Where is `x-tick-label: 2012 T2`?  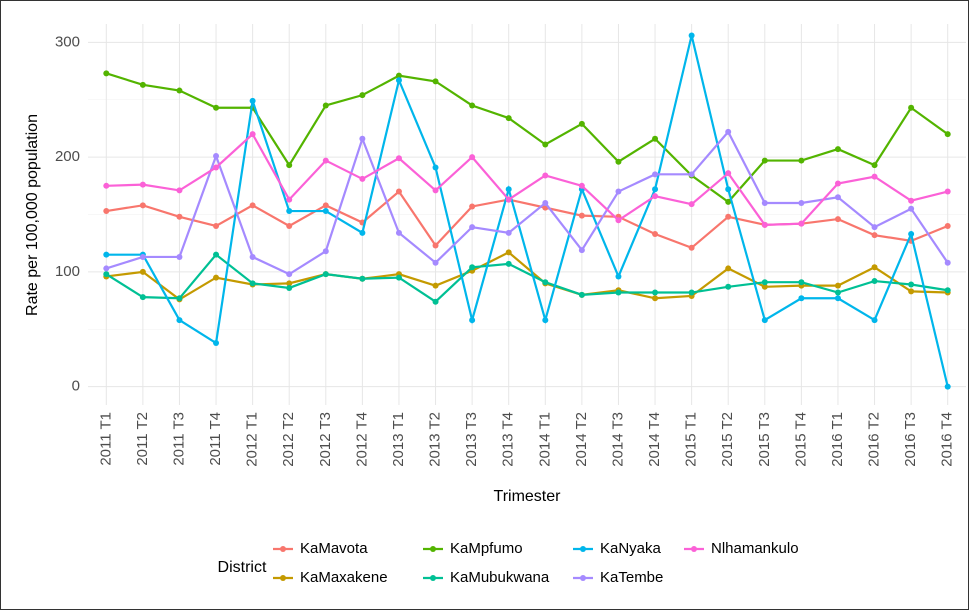
x-tick-label: 2012 T2 is located at coordinates (288, 439).